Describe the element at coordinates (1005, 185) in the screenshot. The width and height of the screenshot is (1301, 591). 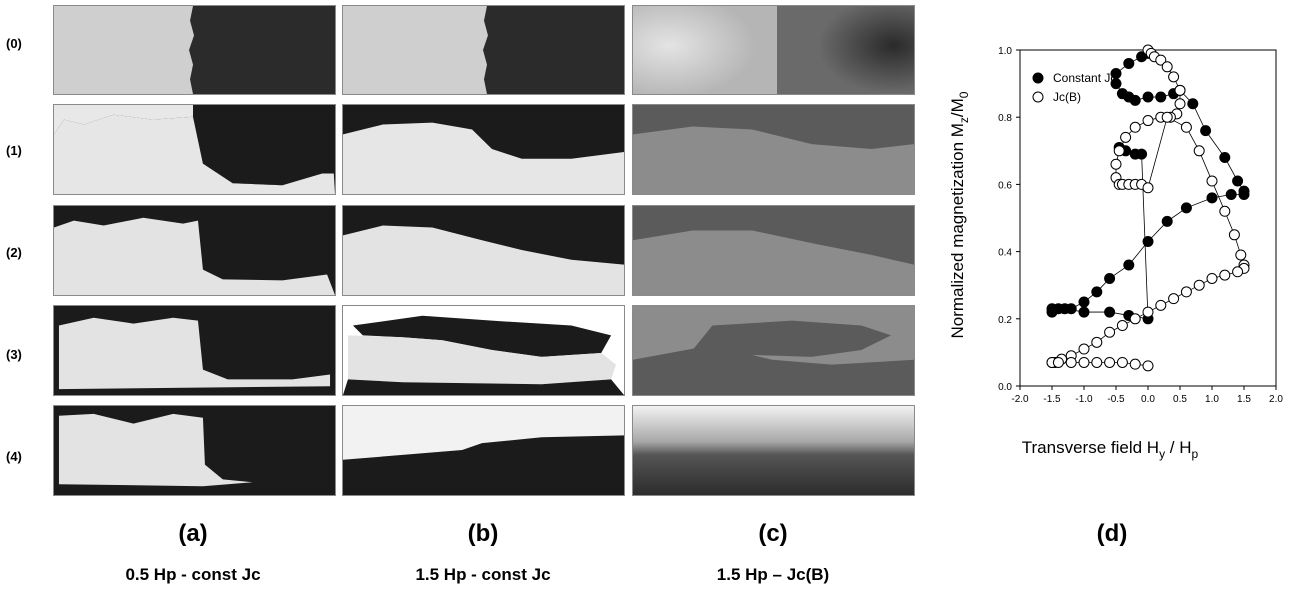
I see `y-tick-label: 0.6` at that location.